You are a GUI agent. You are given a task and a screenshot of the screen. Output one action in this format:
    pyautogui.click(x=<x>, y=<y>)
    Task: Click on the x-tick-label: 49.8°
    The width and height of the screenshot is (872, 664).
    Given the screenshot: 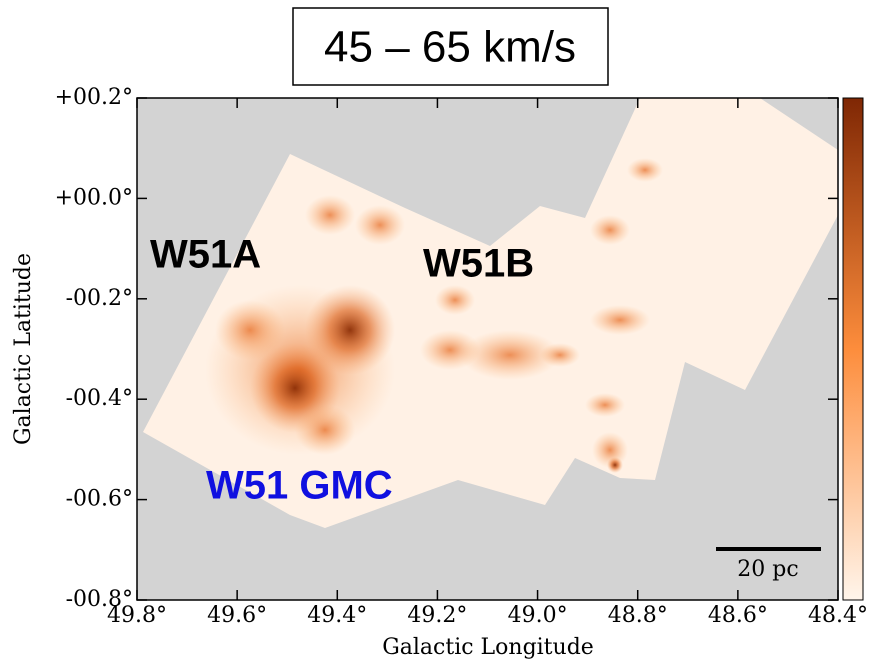 What is the action you would take?
    pyautogui.click(x=137, y=615)
    